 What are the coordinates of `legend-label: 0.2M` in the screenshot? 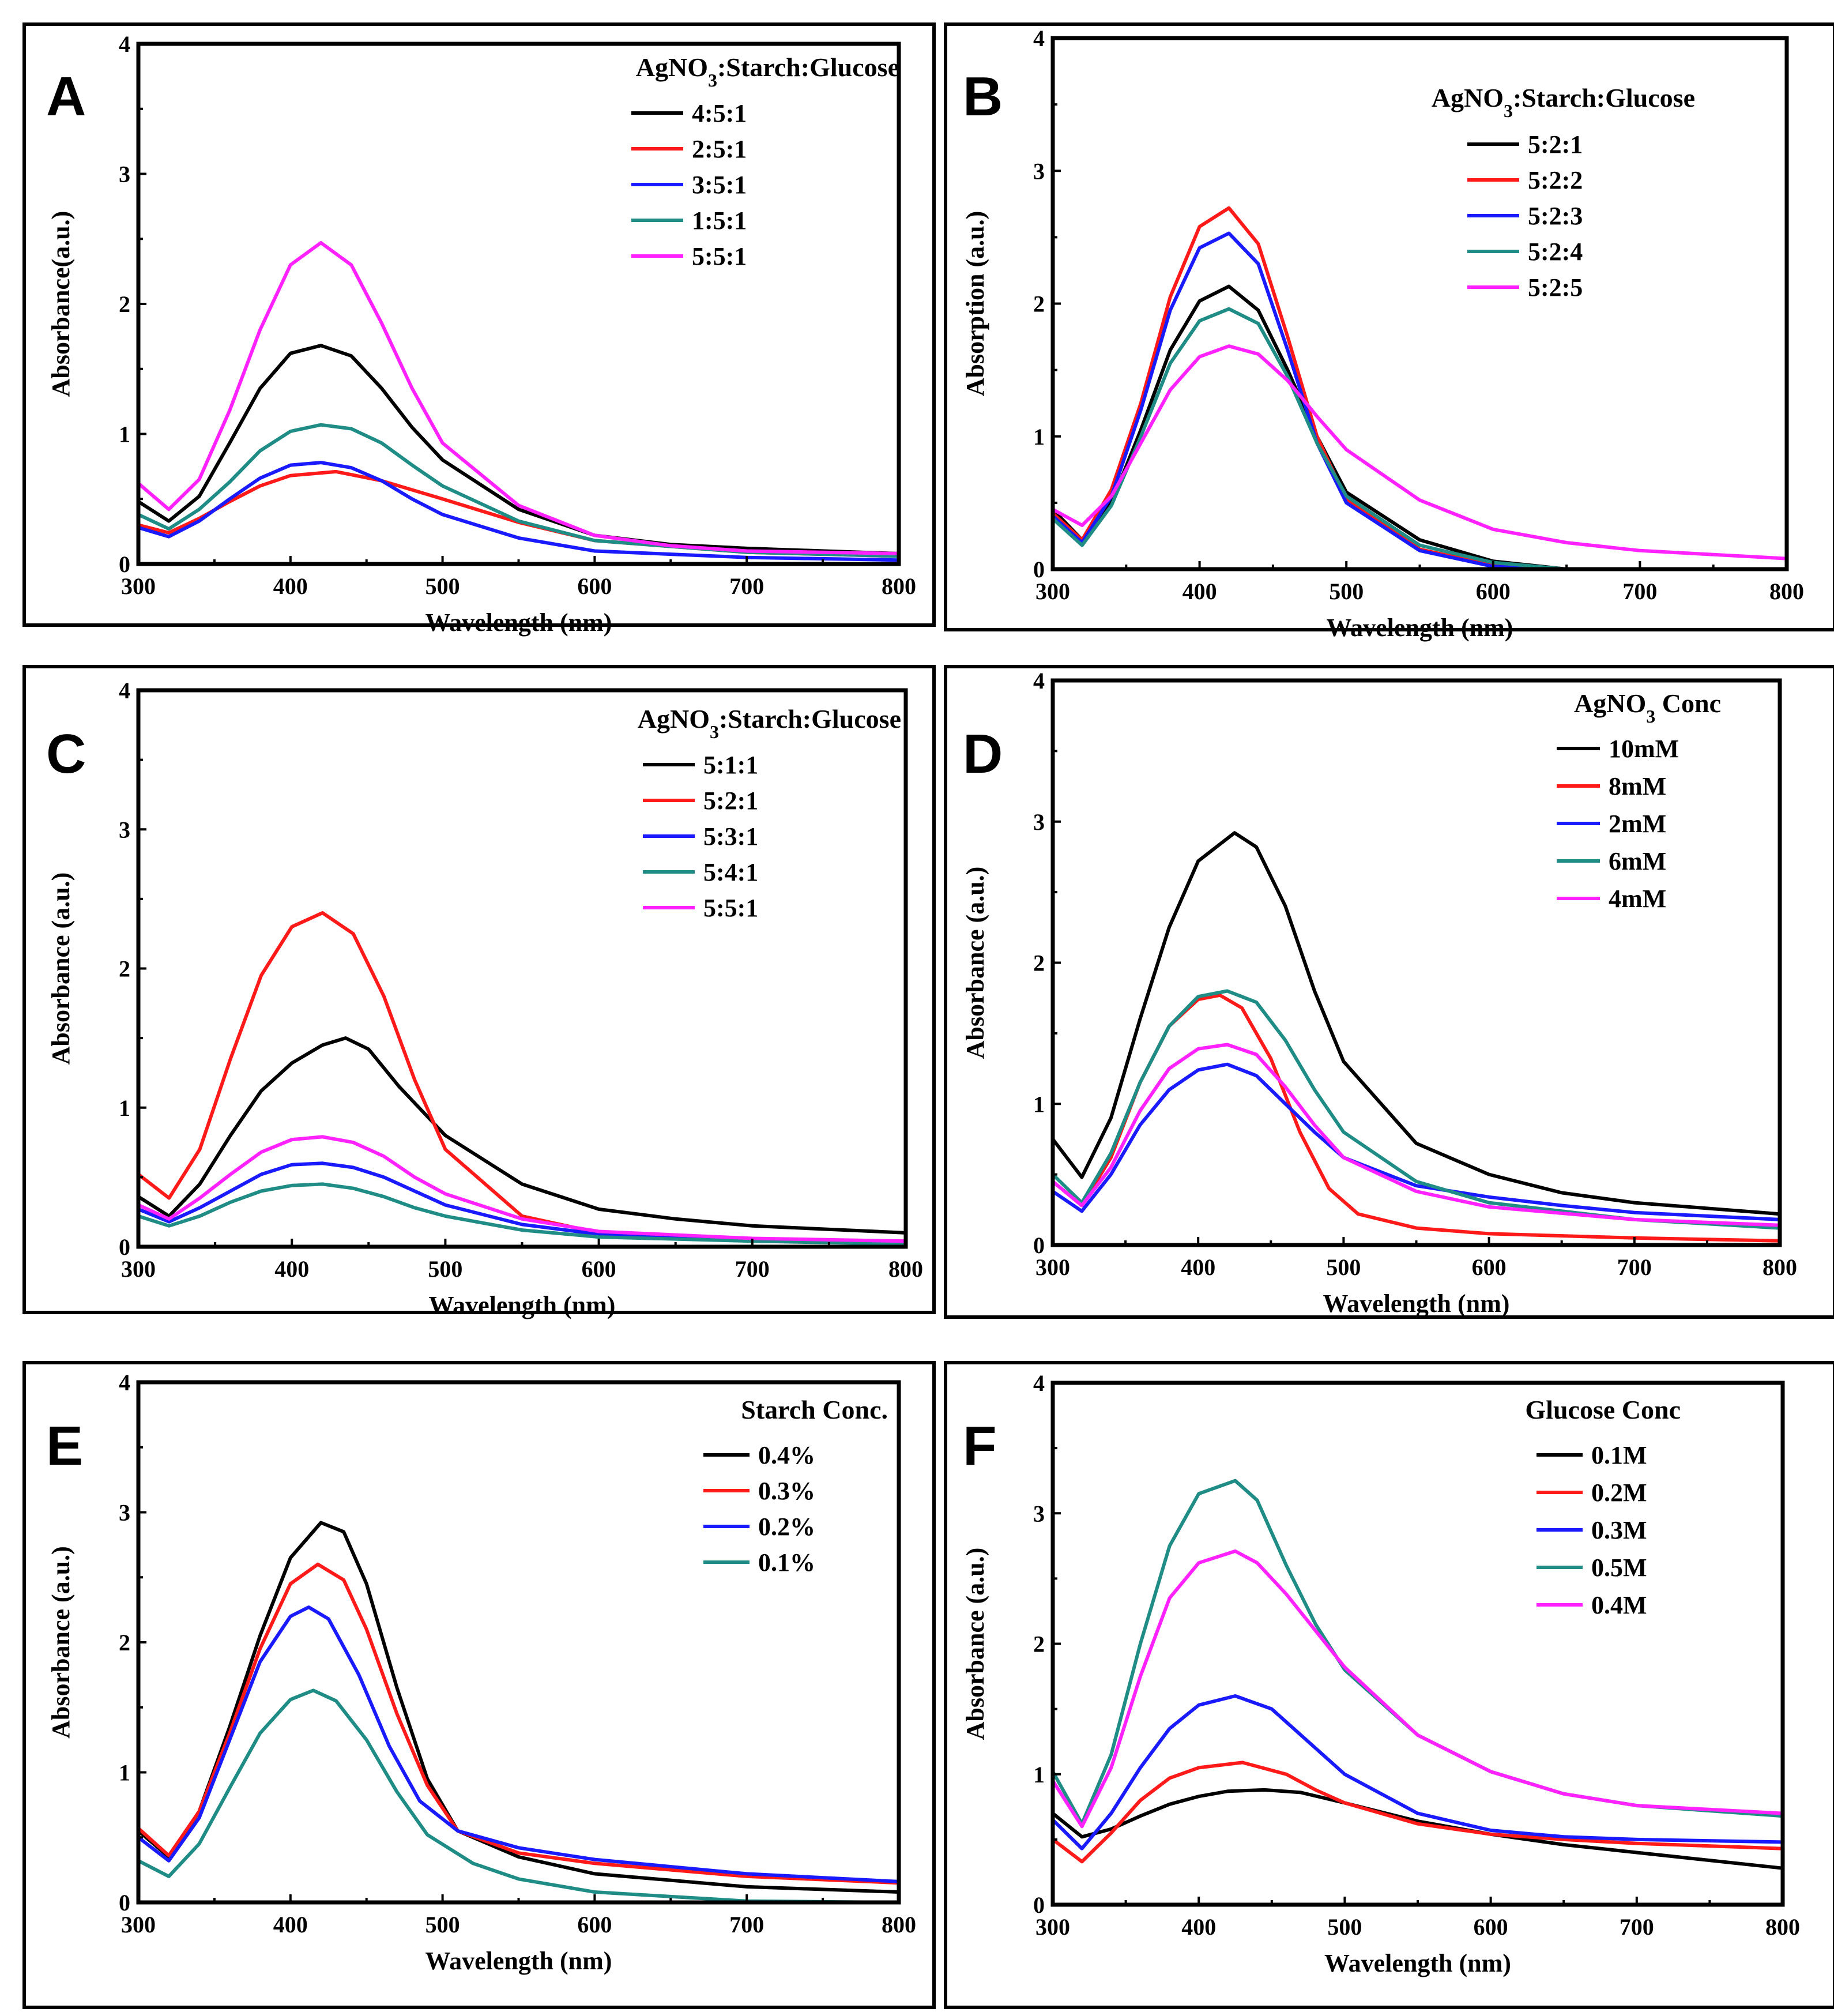 It's located at (1619, 1493).